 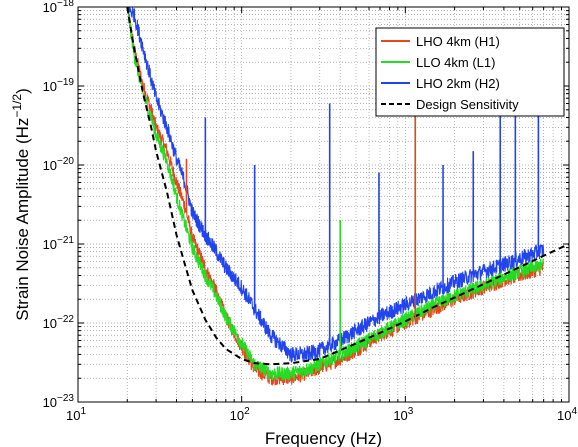 What do you see at coordinates (467, 104) in the screenshot?
I see `legend-label: Design Sensitivity` at bounding box center [467, 104].